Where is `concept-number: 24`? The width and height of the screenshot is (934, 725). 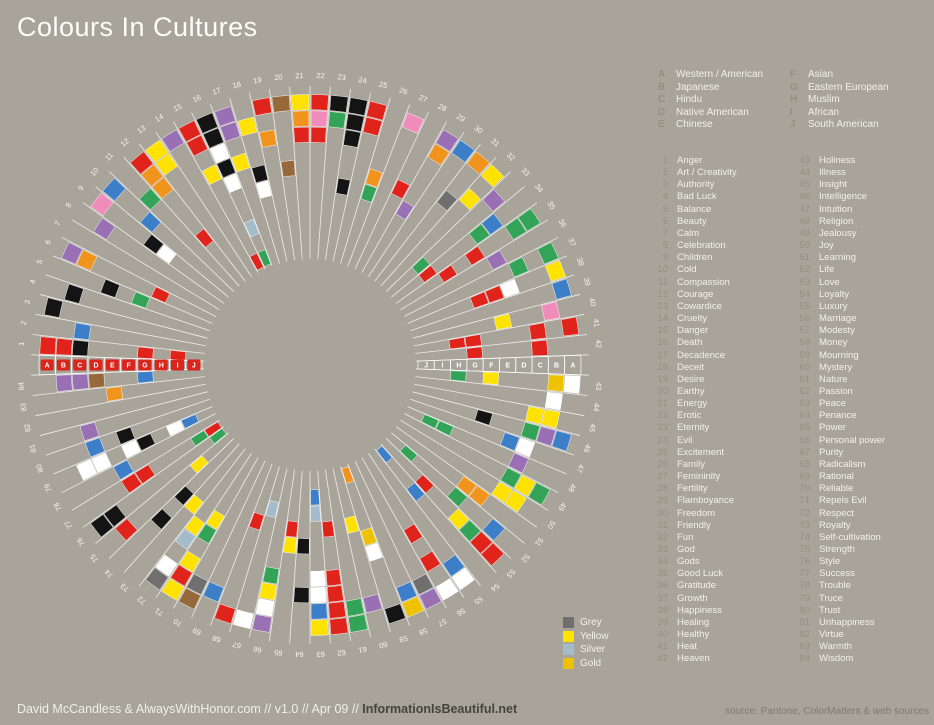
concept-number: 24 is located at coordinates (662, 440).